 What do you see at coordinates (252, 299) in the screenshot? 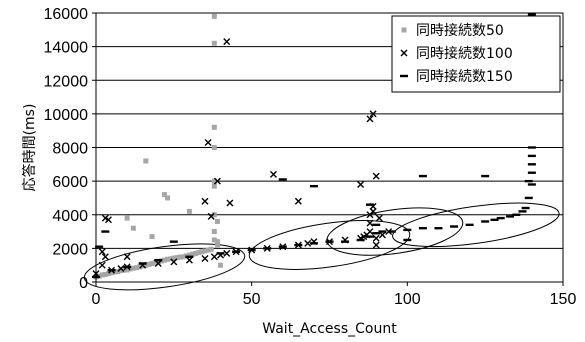
I see `x-tick-label: 50` at bounding box center [252, 299].